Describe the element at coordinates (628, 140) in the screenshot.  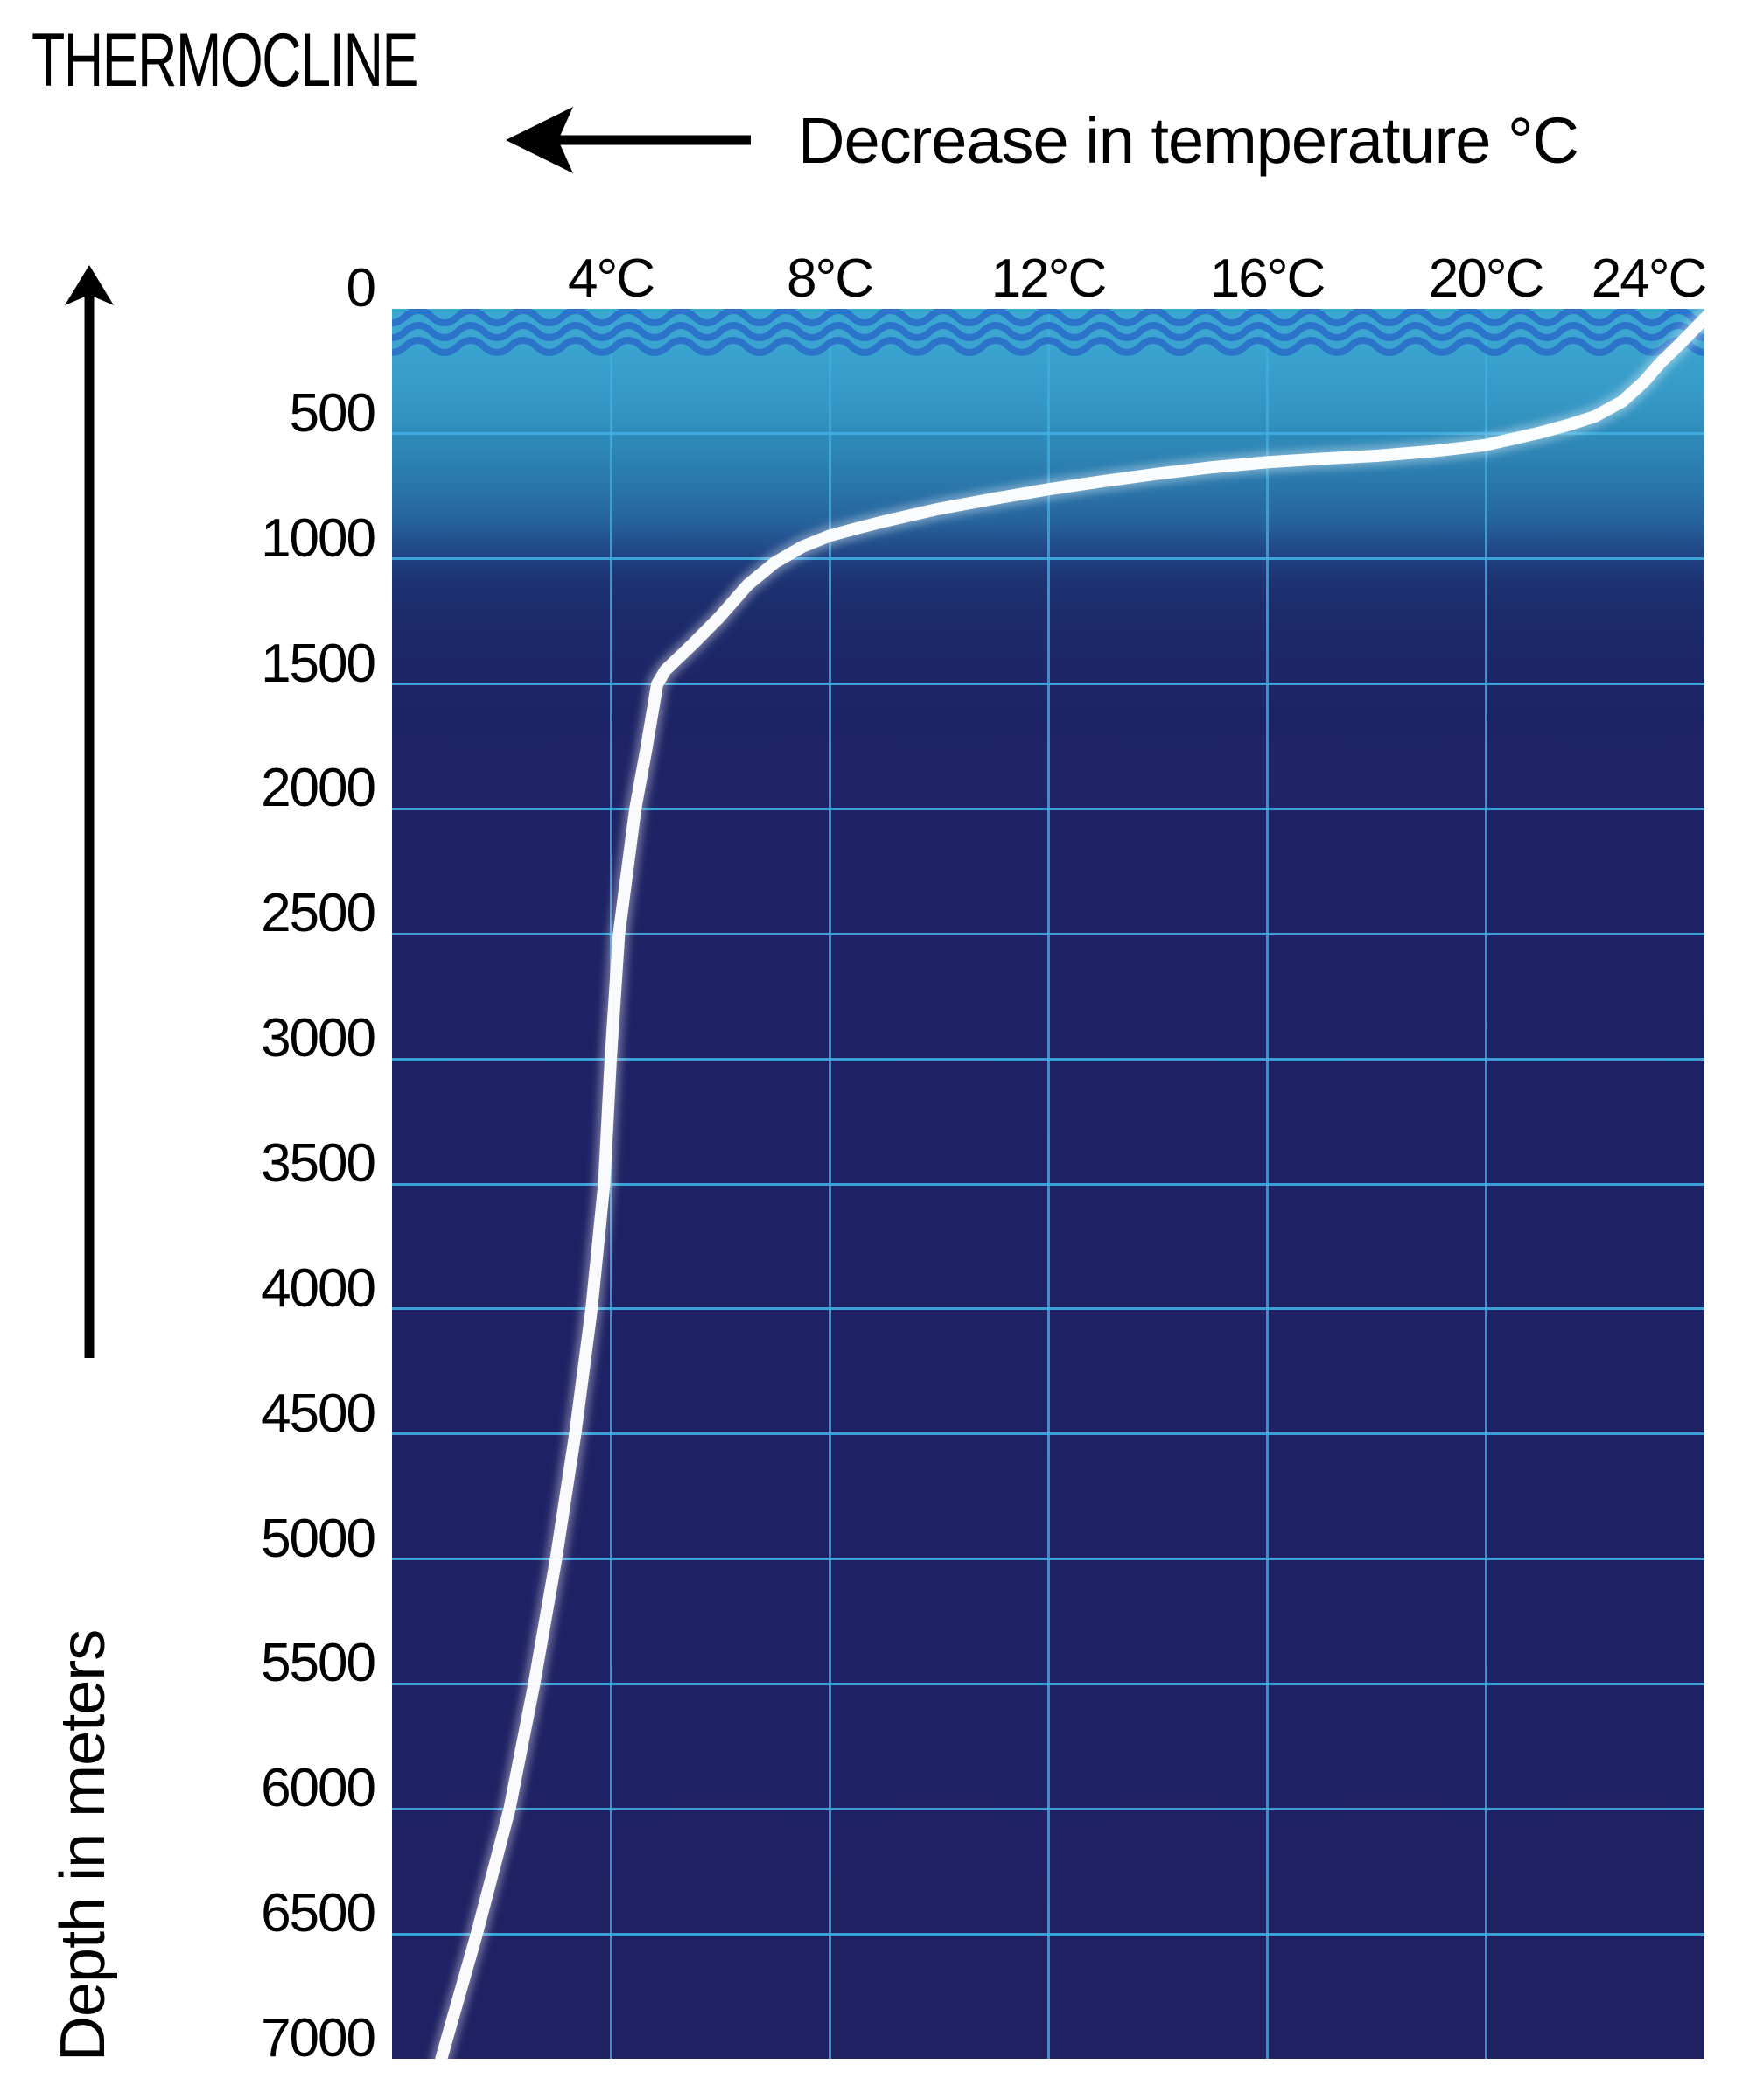
I see `left-arrow-icon` at that location.